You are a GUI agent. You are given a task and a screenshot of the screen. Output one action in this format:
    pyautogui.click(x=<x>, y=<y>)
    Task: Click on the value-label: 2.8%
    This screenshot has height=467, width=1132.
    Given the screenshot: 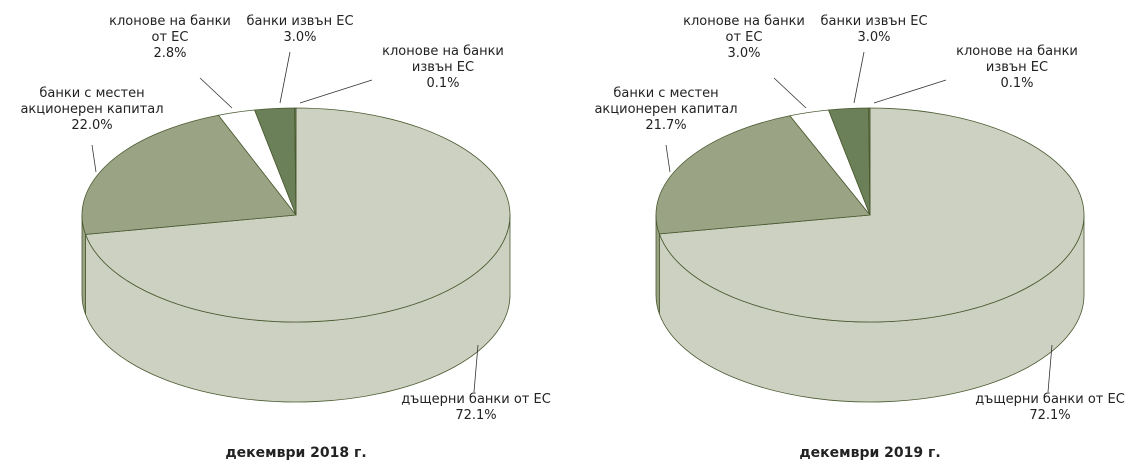 What is the action you would take?
    pyautogui.click(x=170, y=53)
    